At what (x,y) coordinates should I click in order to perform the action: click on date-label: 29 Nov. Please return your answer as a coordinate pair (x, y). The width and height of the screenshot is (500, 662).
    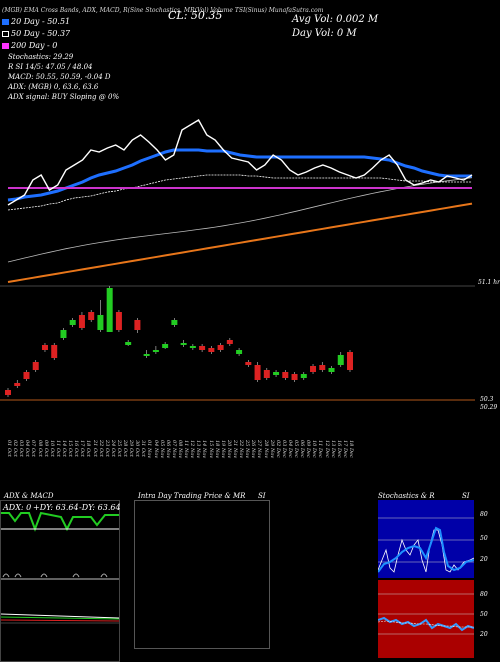
    Looking at the image, I should click on (271, 449).